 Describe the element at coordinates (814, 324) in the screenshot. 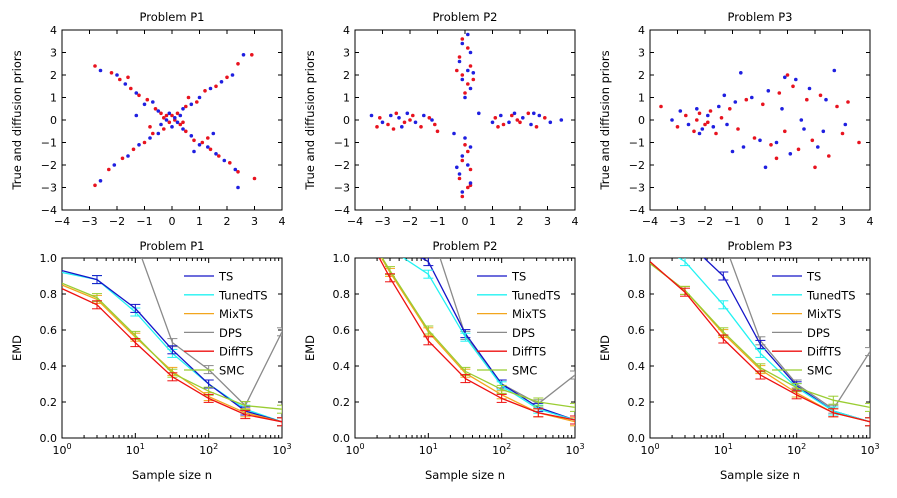

I see `legend: TS TunedTS MixTS DPS DiffTS SMC` at that location.